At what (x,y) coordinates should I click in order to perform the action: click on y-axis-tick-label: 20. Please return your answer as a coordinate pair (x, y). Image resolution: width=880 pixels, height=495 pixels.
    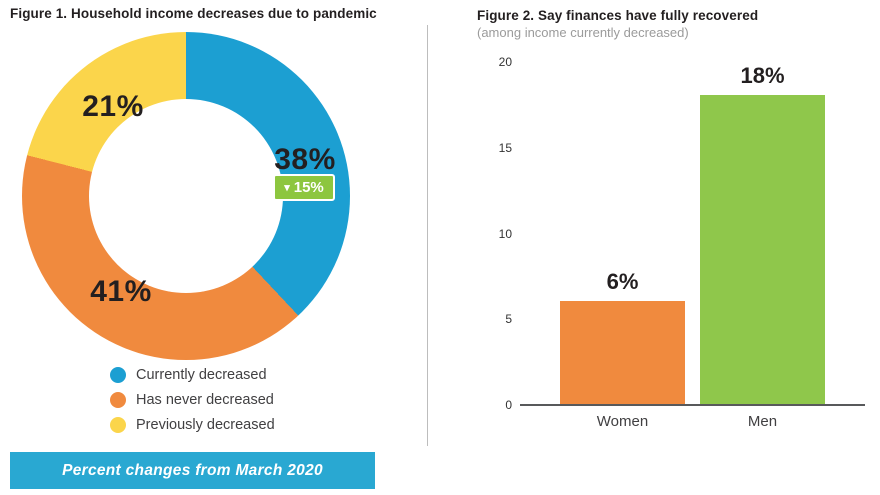
    Looking at the image, I should click on (505, 62).